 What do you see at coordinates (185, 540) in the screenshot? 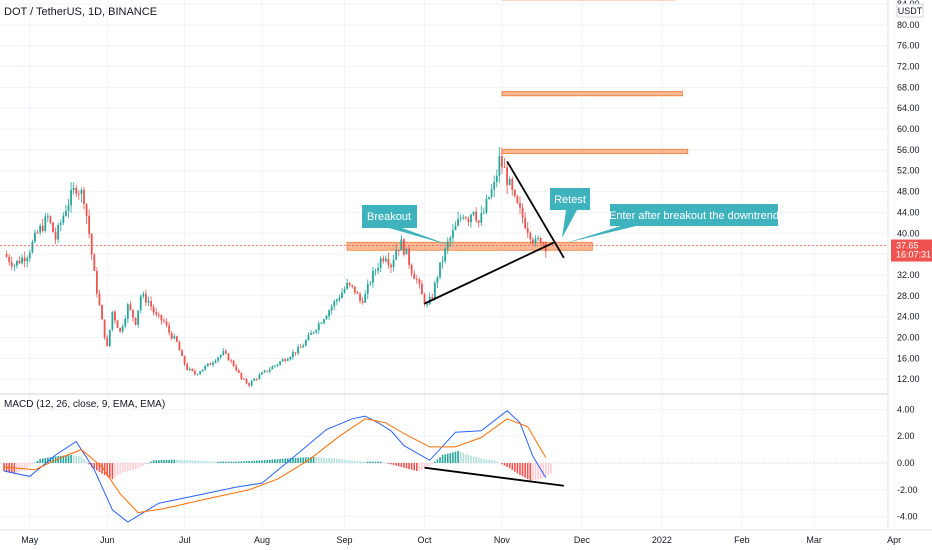
I see `time-tick-label: Jul` at bounding box center [185, 540].